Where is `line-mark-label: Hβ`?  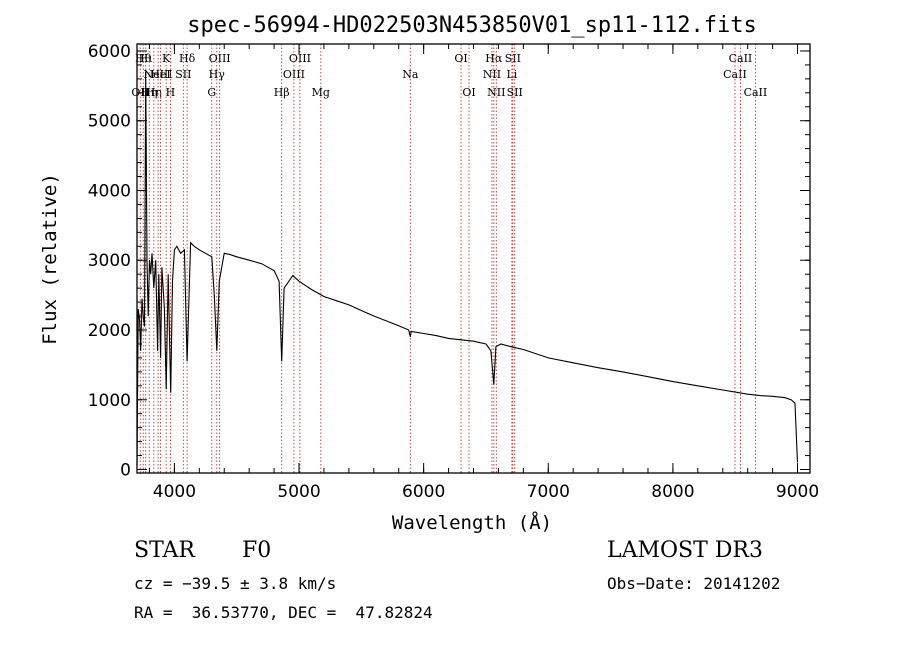
line-mark-label: Hβ is located at coordinates (282, 92).